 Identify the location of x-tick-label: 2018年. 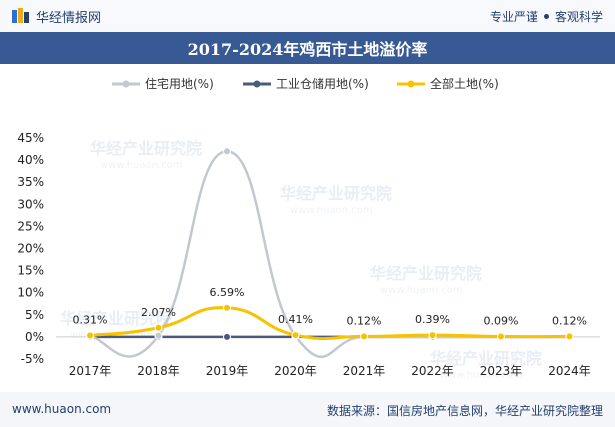
(158, 371).